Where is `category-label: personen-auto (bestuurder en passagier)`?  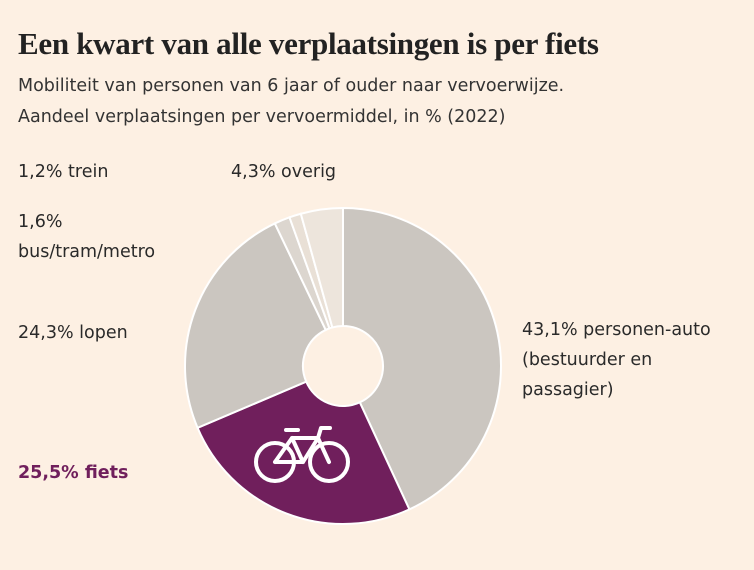 category-label: personen-auto (bestuurder en passagier) is located at coordinates (616, 360).